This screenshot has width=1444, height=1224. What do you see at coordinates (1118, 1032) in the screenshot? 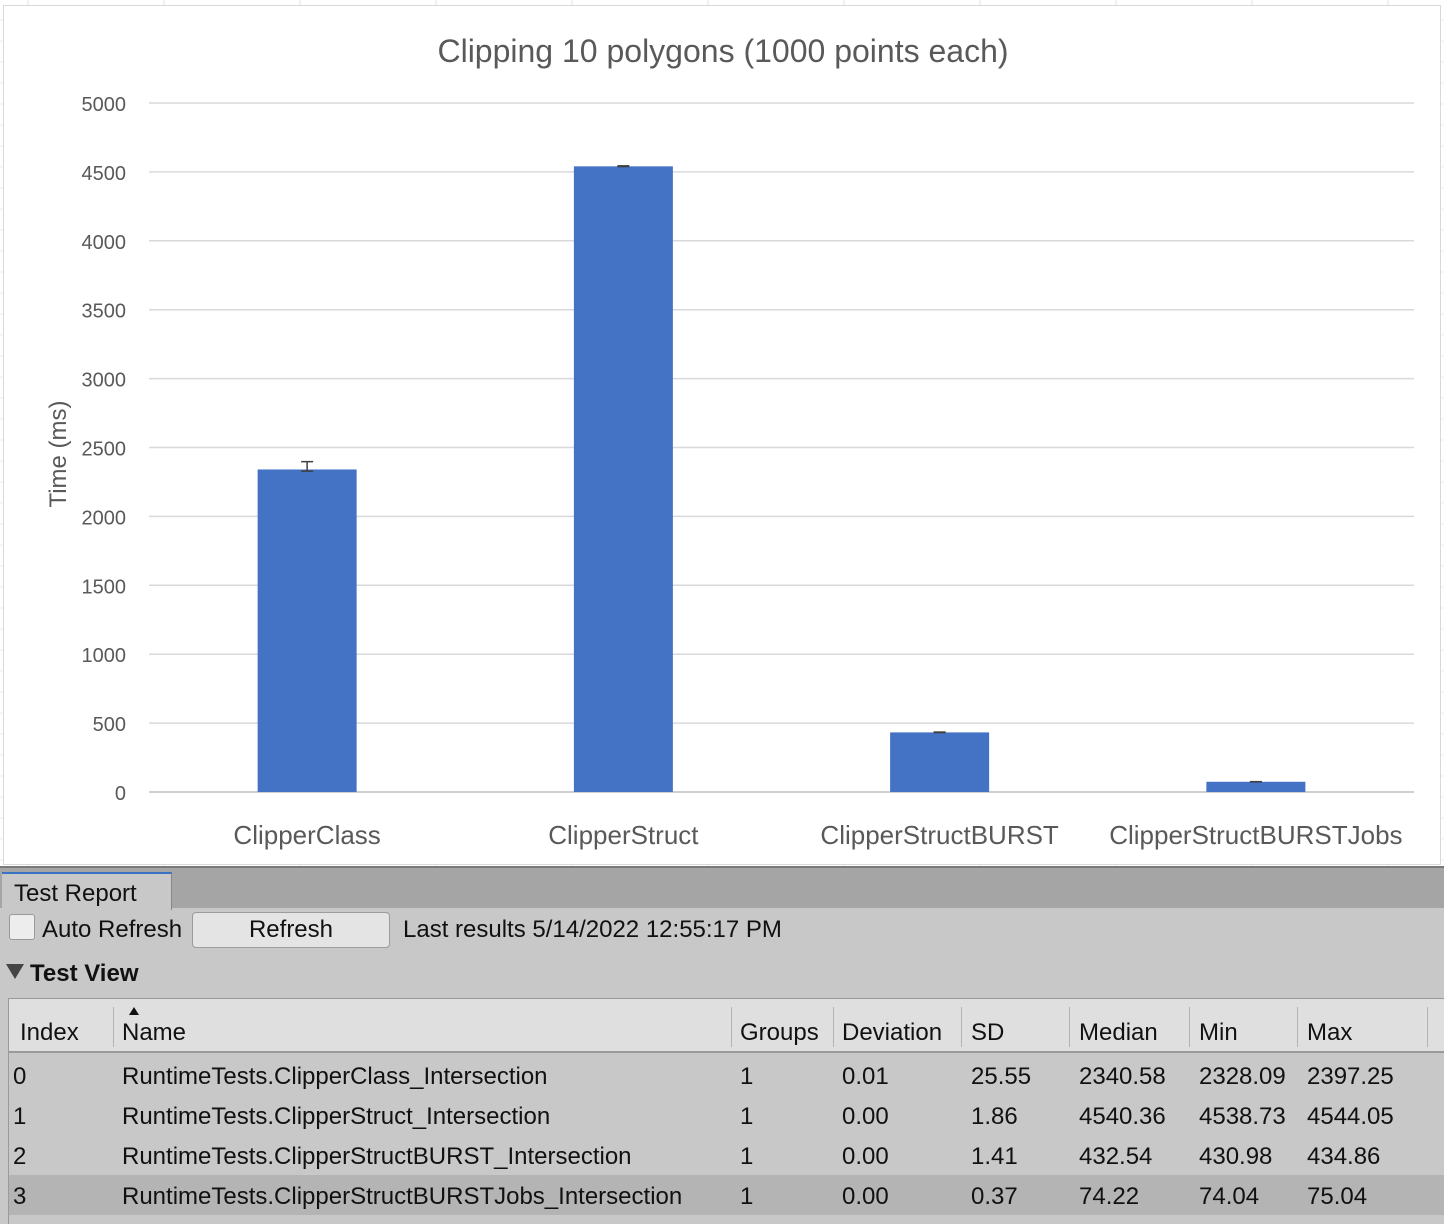
I see `column-header-median: Median` at bounding box center [1118, 1032].